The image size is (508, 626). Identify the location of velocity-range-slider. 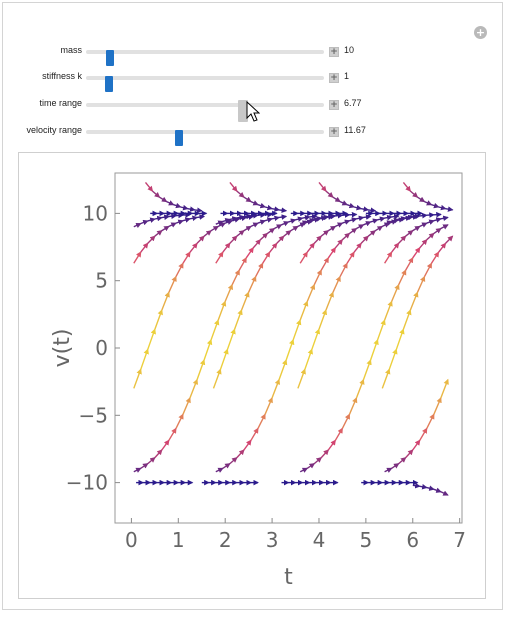
(205, 138).